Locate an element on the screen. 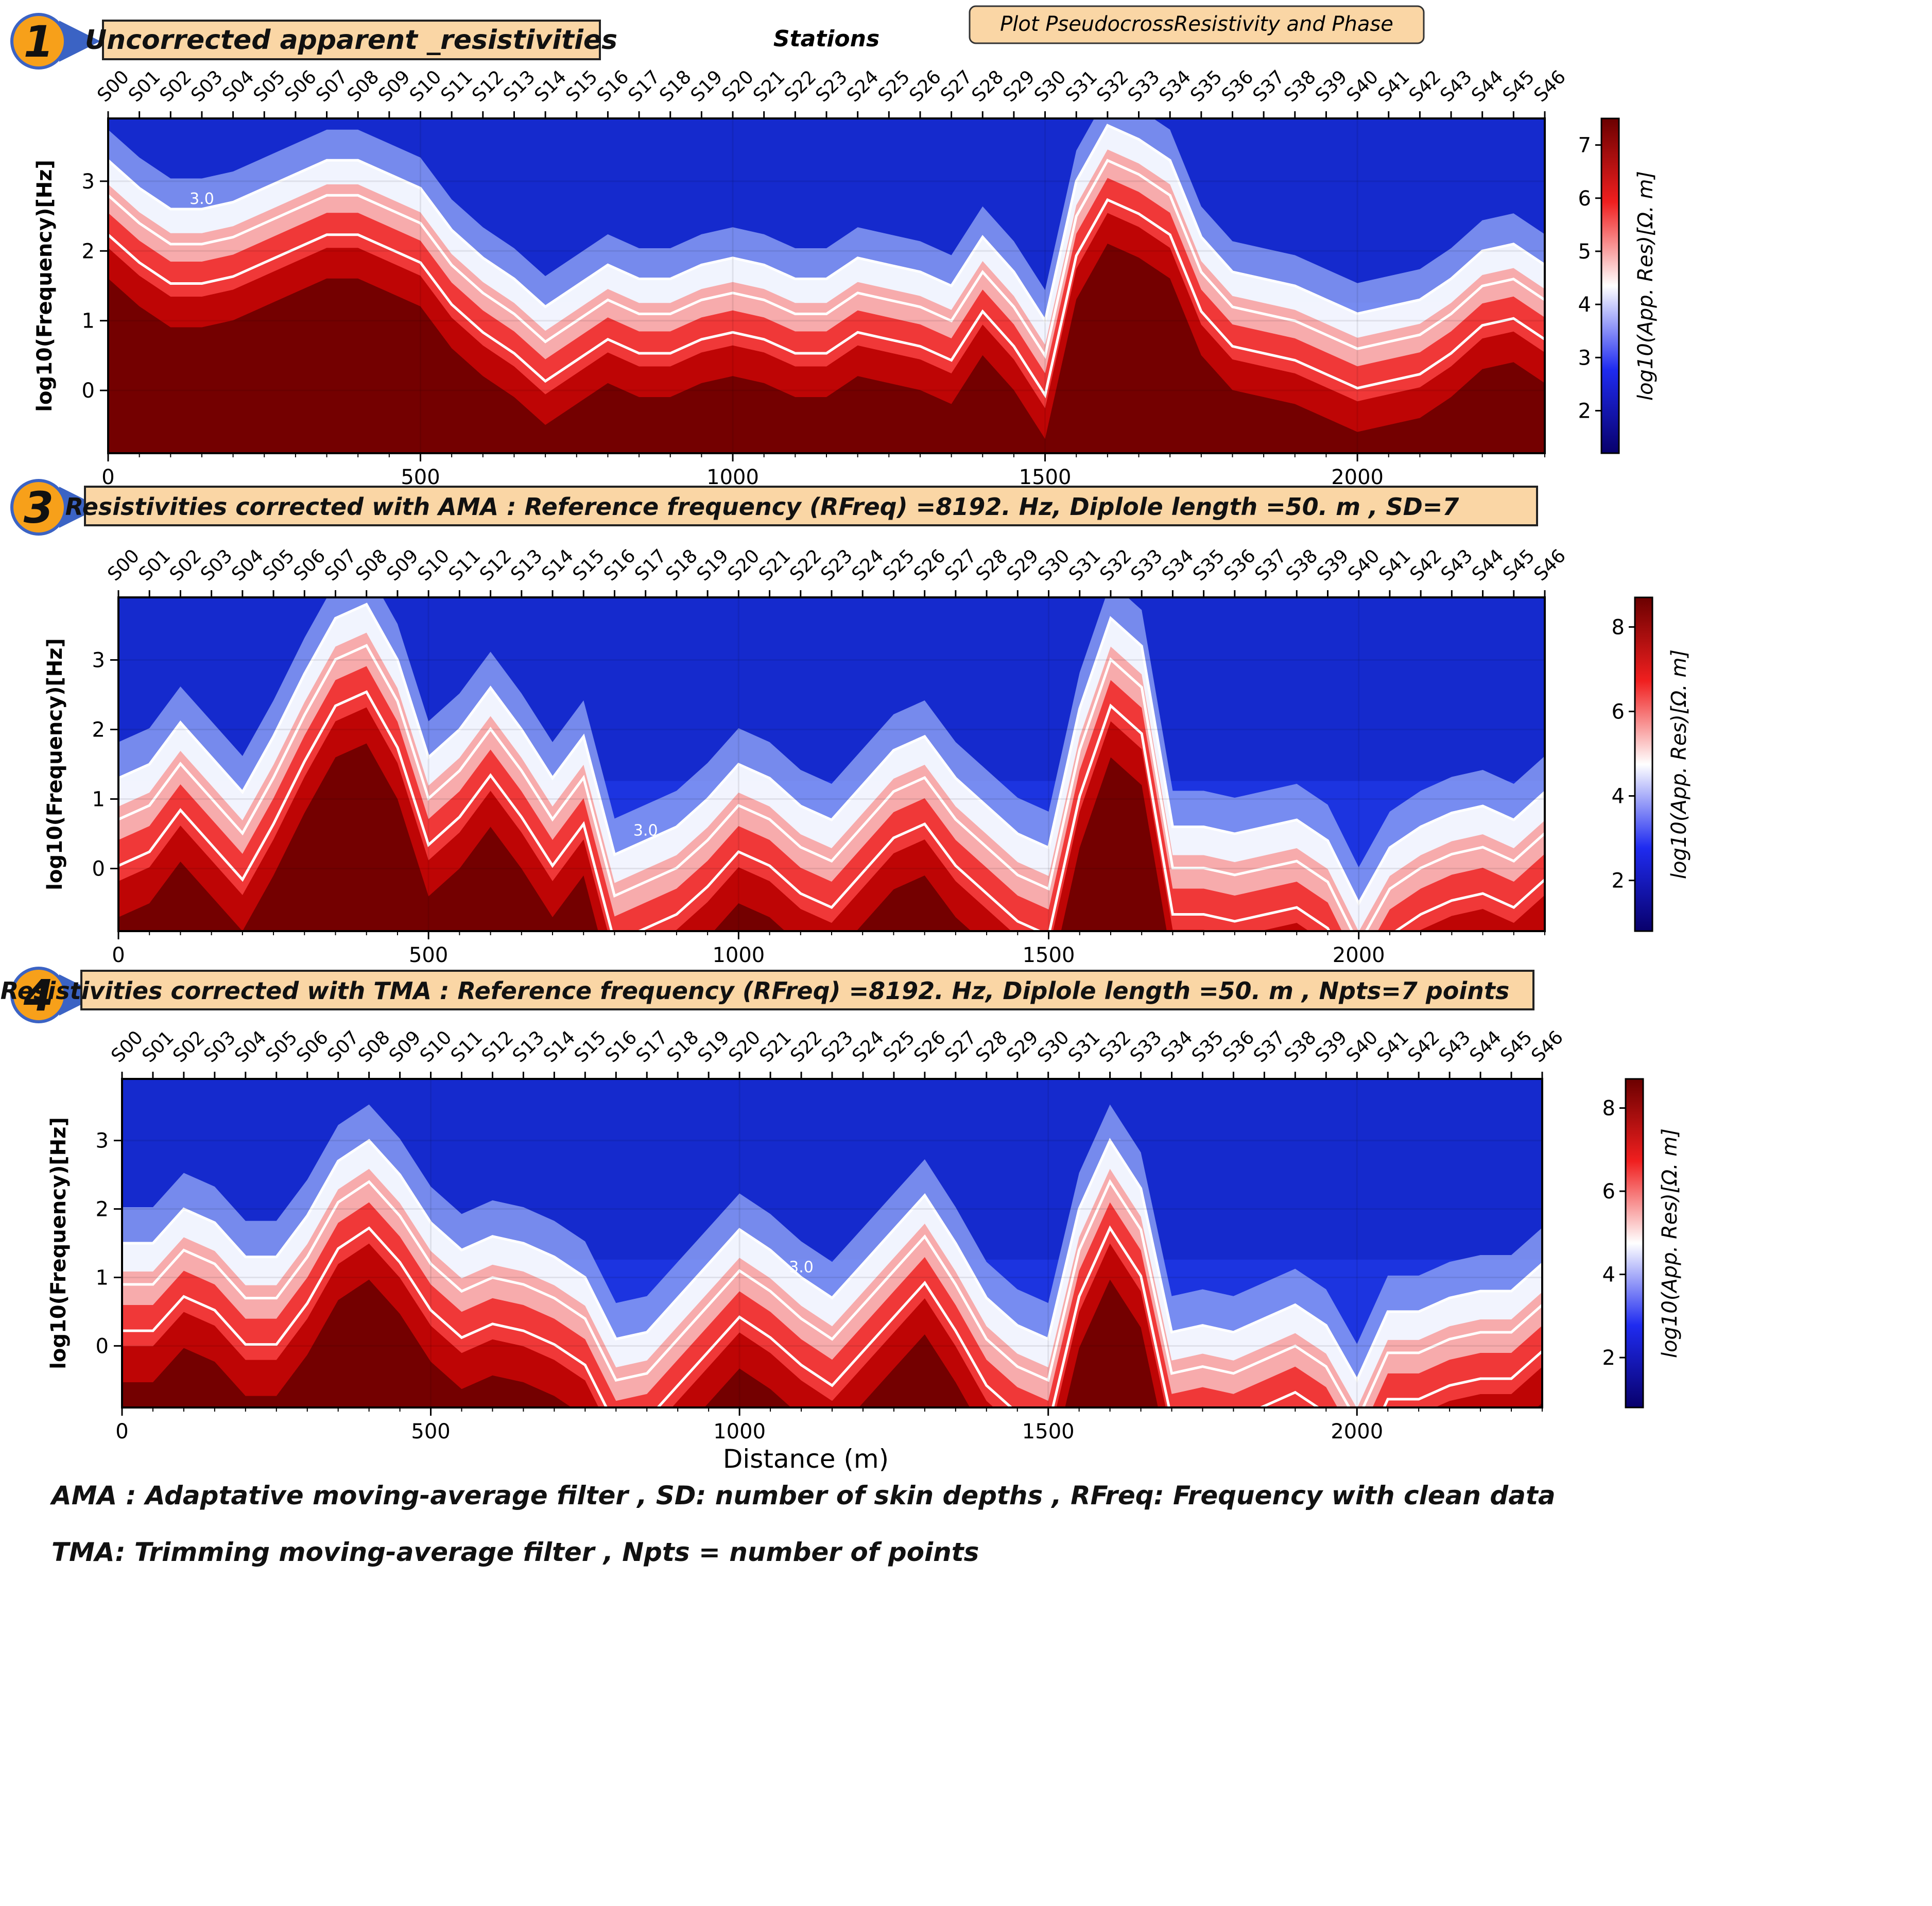 The width and height of the screenshot is (1932, 1906). badge-number: 1 is located at coordinates (39, 42).